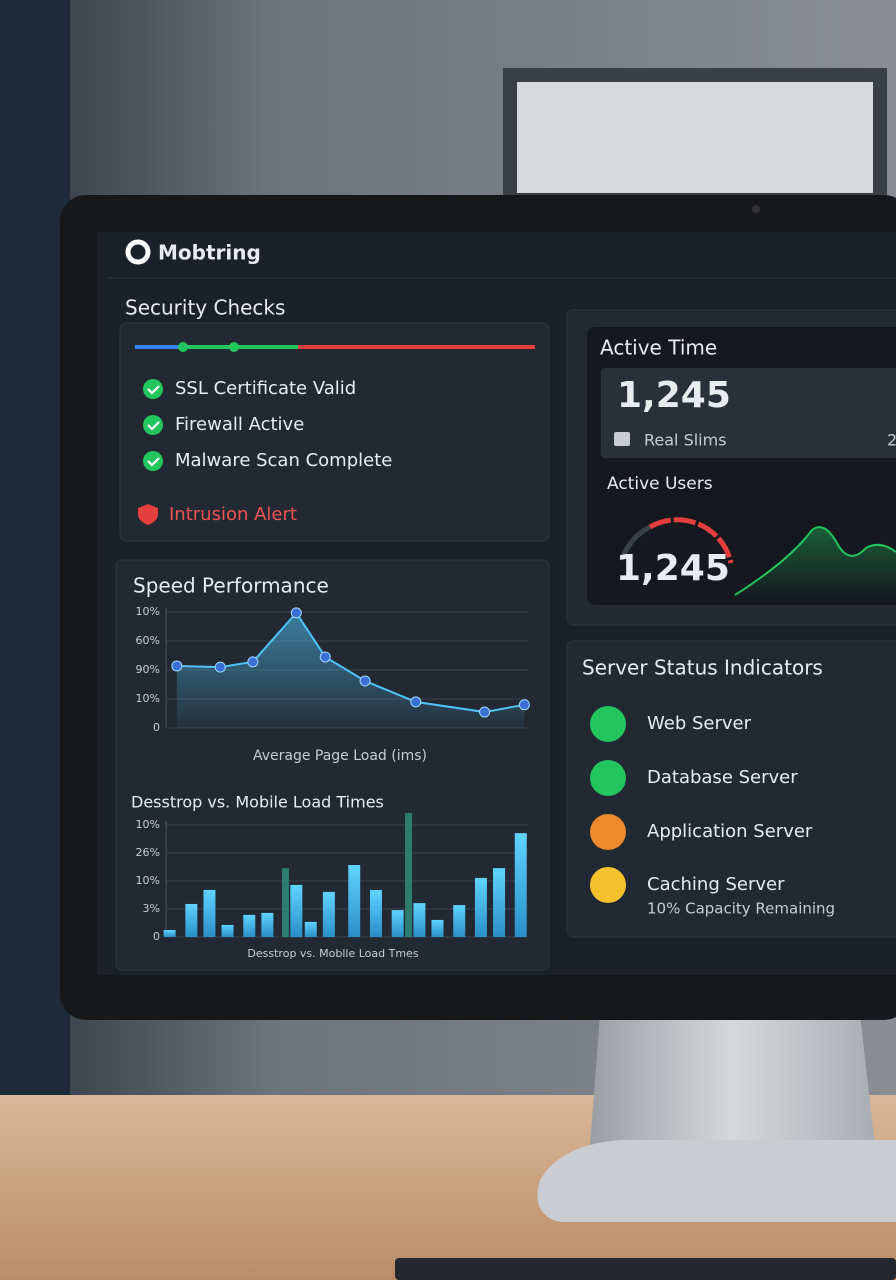 This screenshot has height=1280, width=896. I want to click on y-tick-label: 3%, so click(151, 908).